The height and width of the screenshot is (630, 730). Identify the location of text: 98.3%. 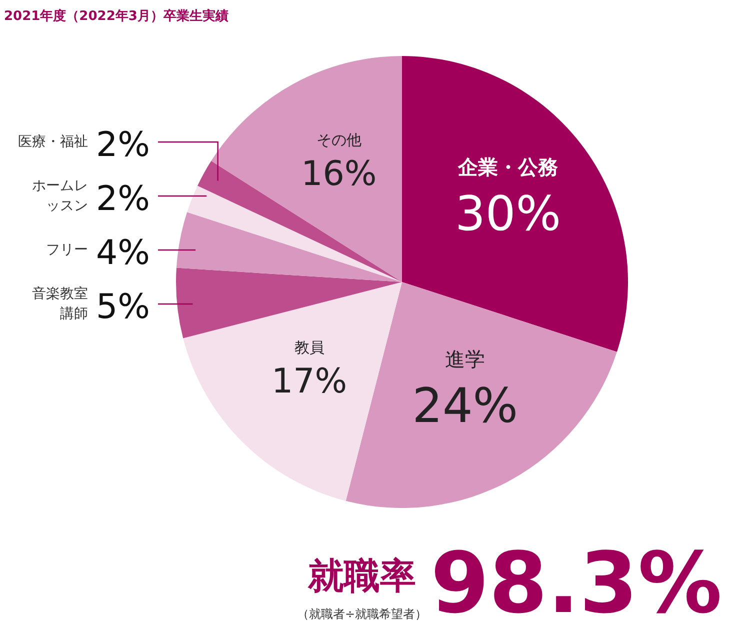
(576, 582).